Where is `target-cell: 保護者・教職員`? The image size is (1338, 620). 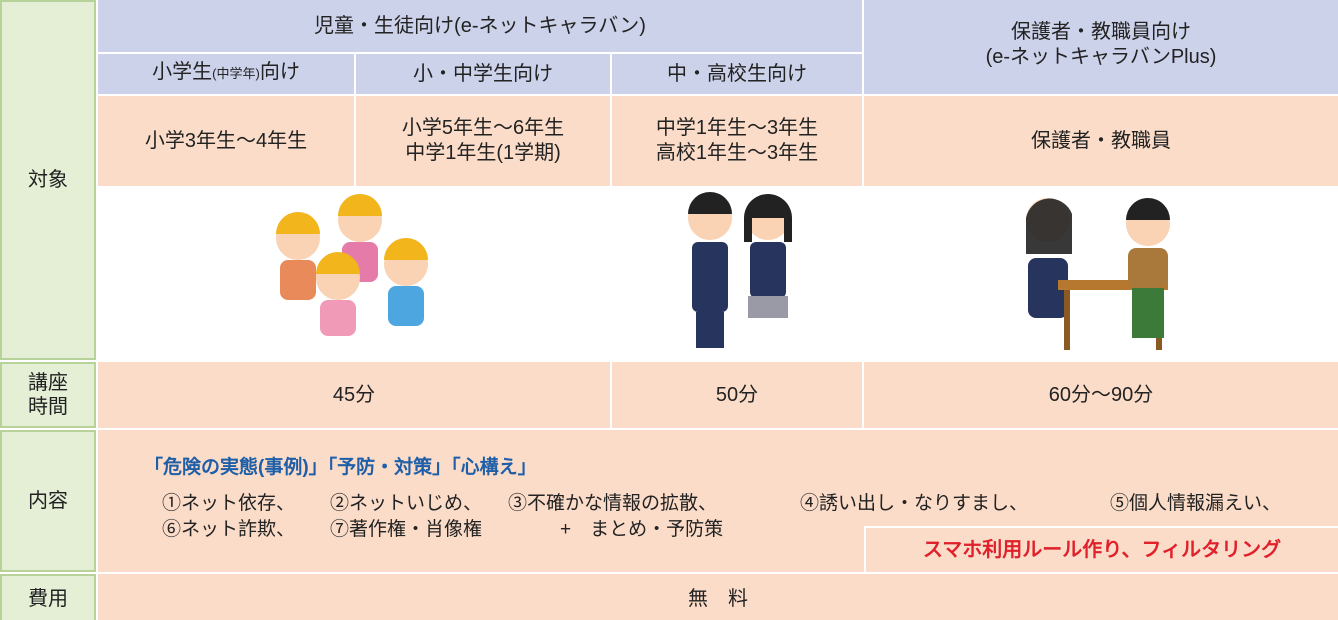 target-cell: 保護者・教職員 is located at coordinates (1101, 141).